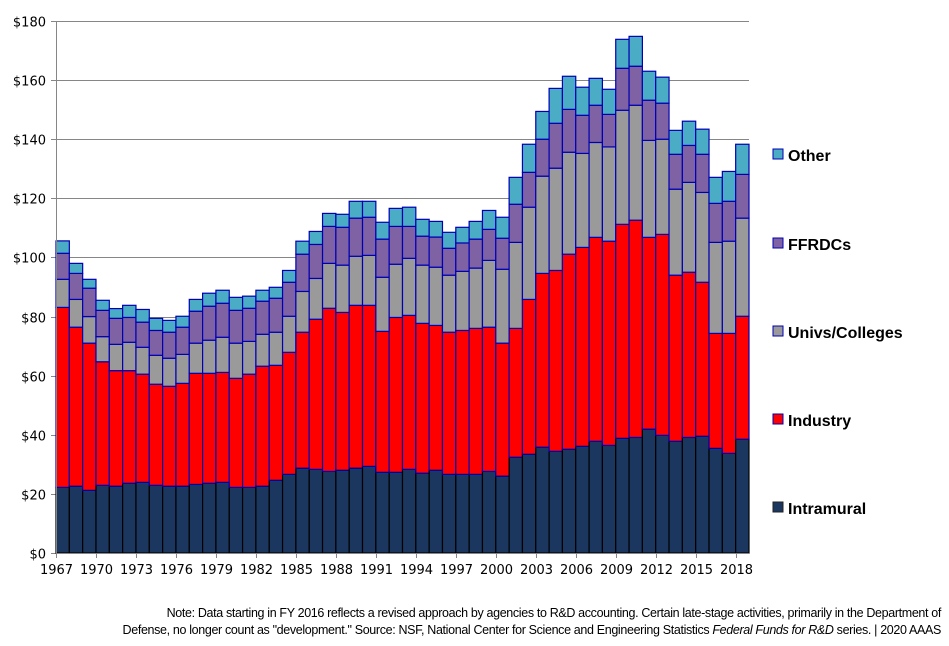 The height and width of the screenshot is (646, 949). I want to click on x-tick-label: 2000, so click(496, 570).